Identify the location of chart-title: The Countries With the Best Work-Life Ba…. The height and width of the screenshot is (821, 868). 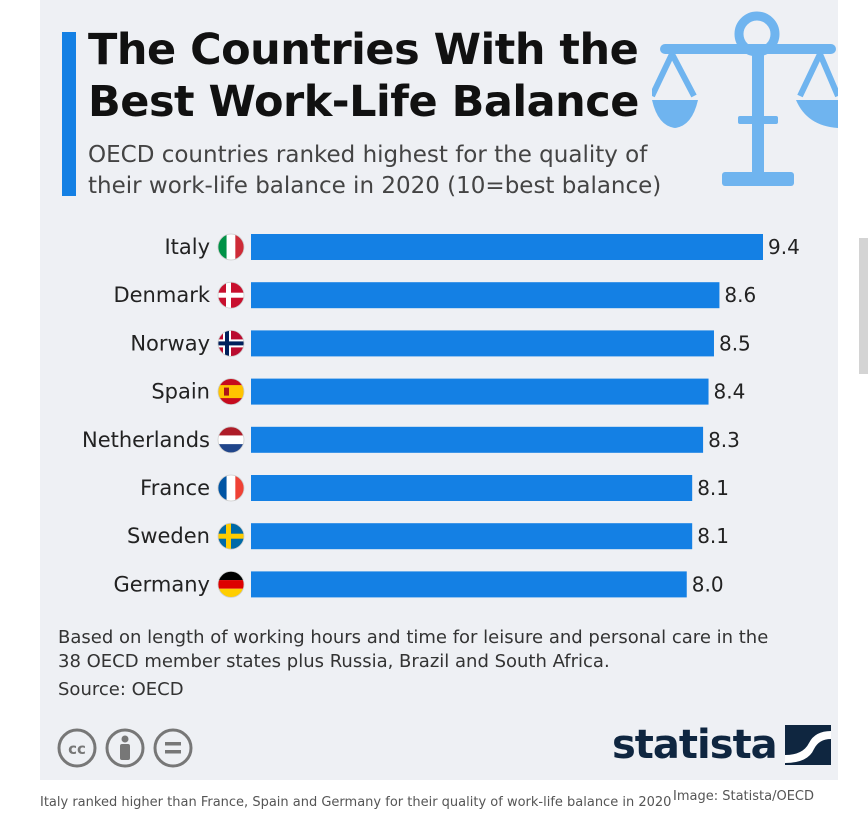
(363, 76).